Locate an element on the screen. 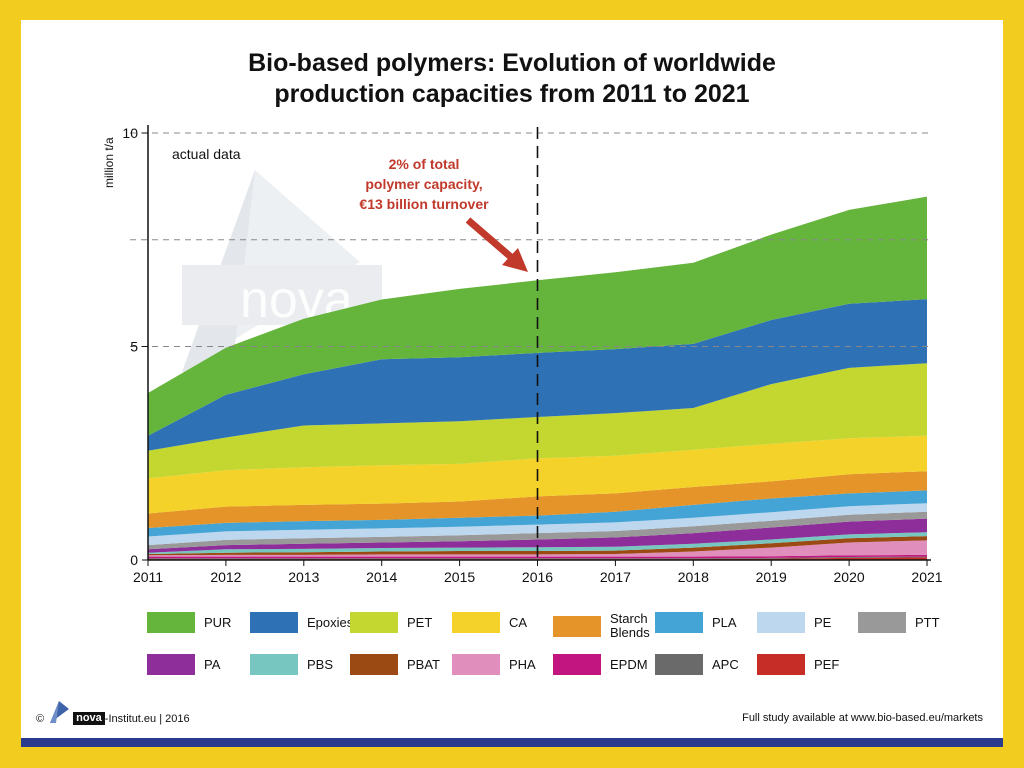  x-tick-label-2018: 2018 is located at coordinates (693, 577).